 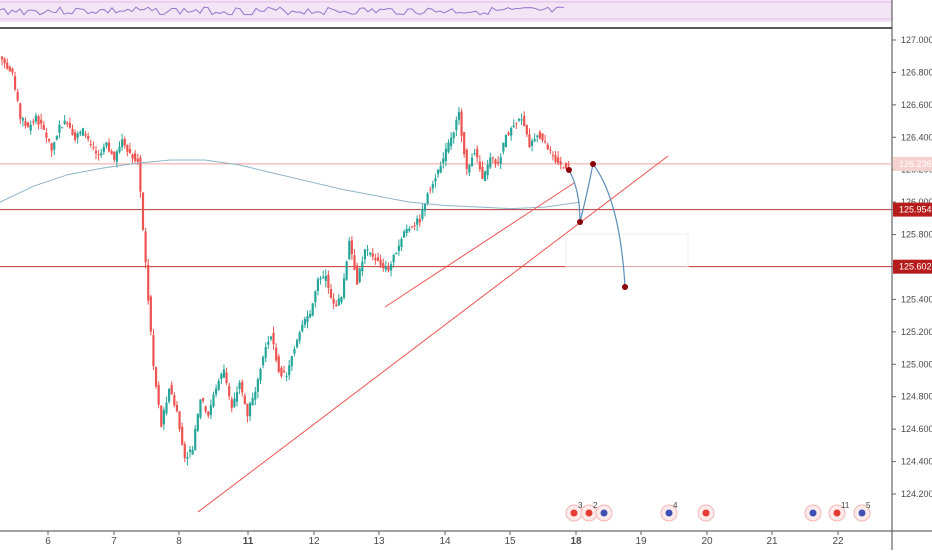 I want to click on price-tag-label: 126.236, so click(x=915, y=164).